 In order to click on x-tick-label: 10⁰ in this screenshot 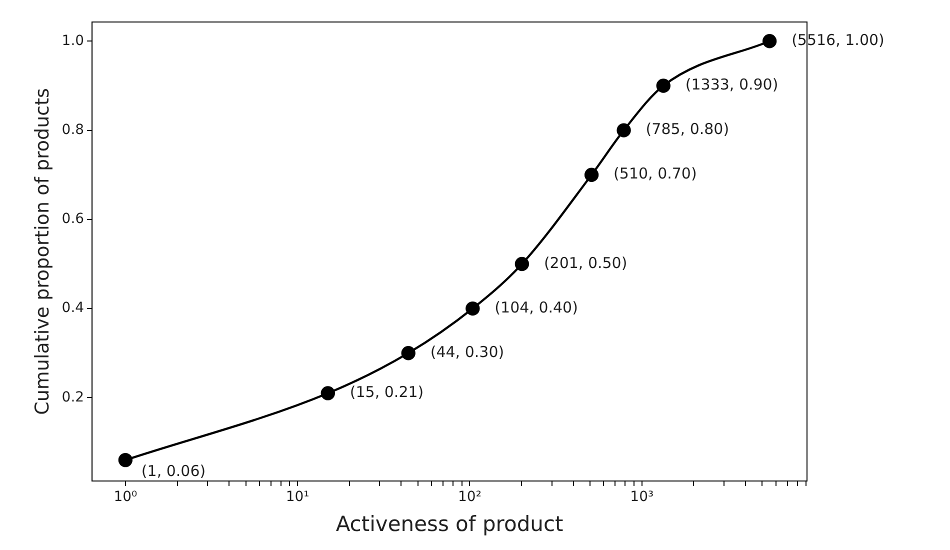, I will do `click(126, 497)`.